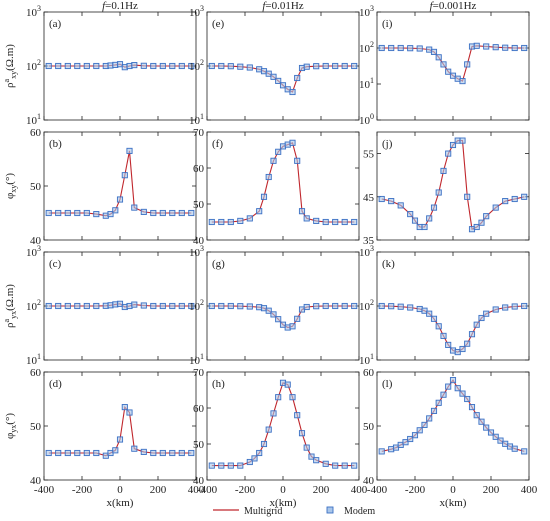 This screenshot has width=550, height=521. What do you see at coordinates (453, 6) in the screenshot?
I see `column-title: f=0.001Hz` at bounding box center [453, 6].